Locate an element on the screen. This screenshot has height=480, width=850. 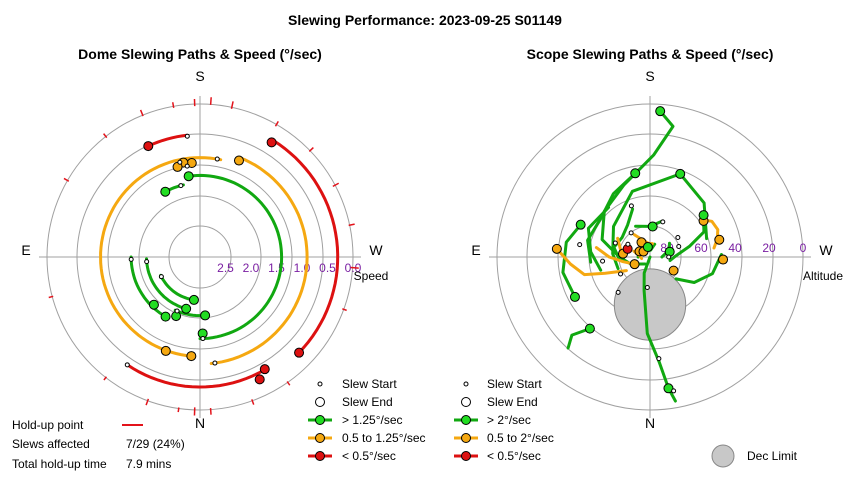
scope-radial-tick-label: 60 is located at coordinates (701, 248).